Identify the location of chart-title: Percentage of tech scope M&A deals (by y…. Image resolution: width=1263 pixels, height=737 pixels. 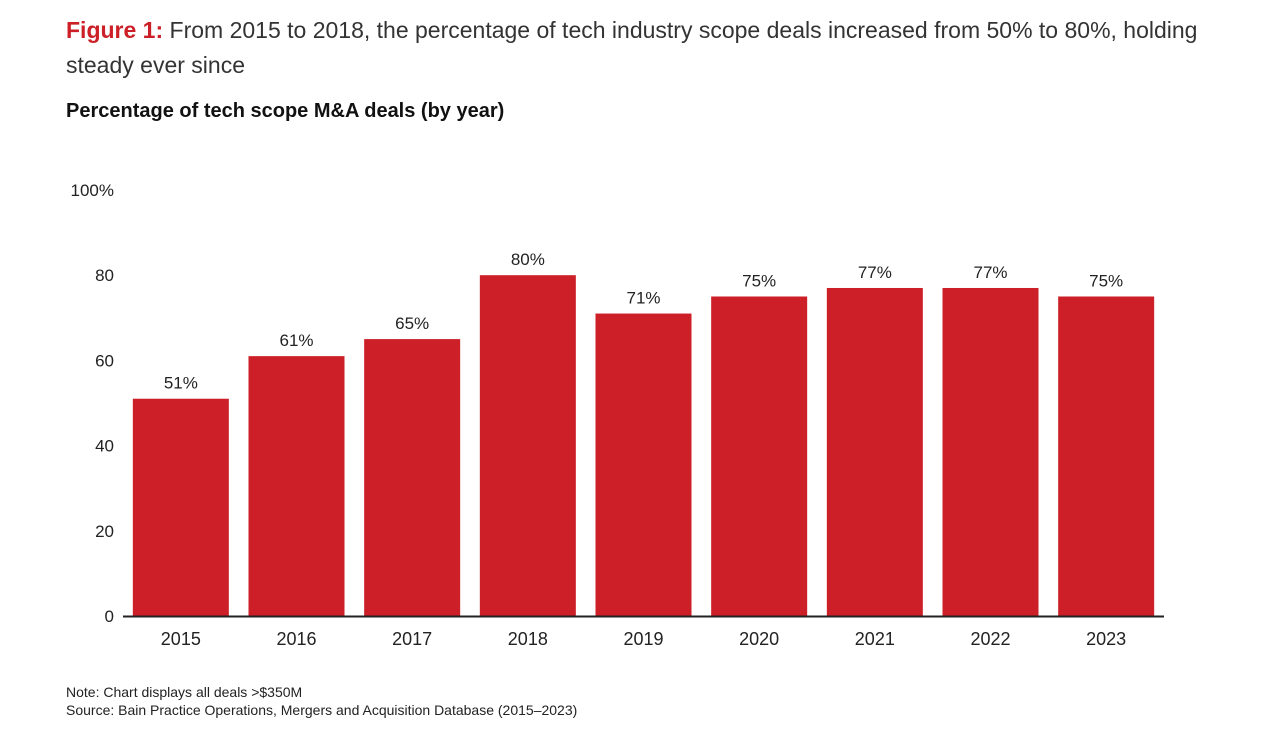
(285, 111).